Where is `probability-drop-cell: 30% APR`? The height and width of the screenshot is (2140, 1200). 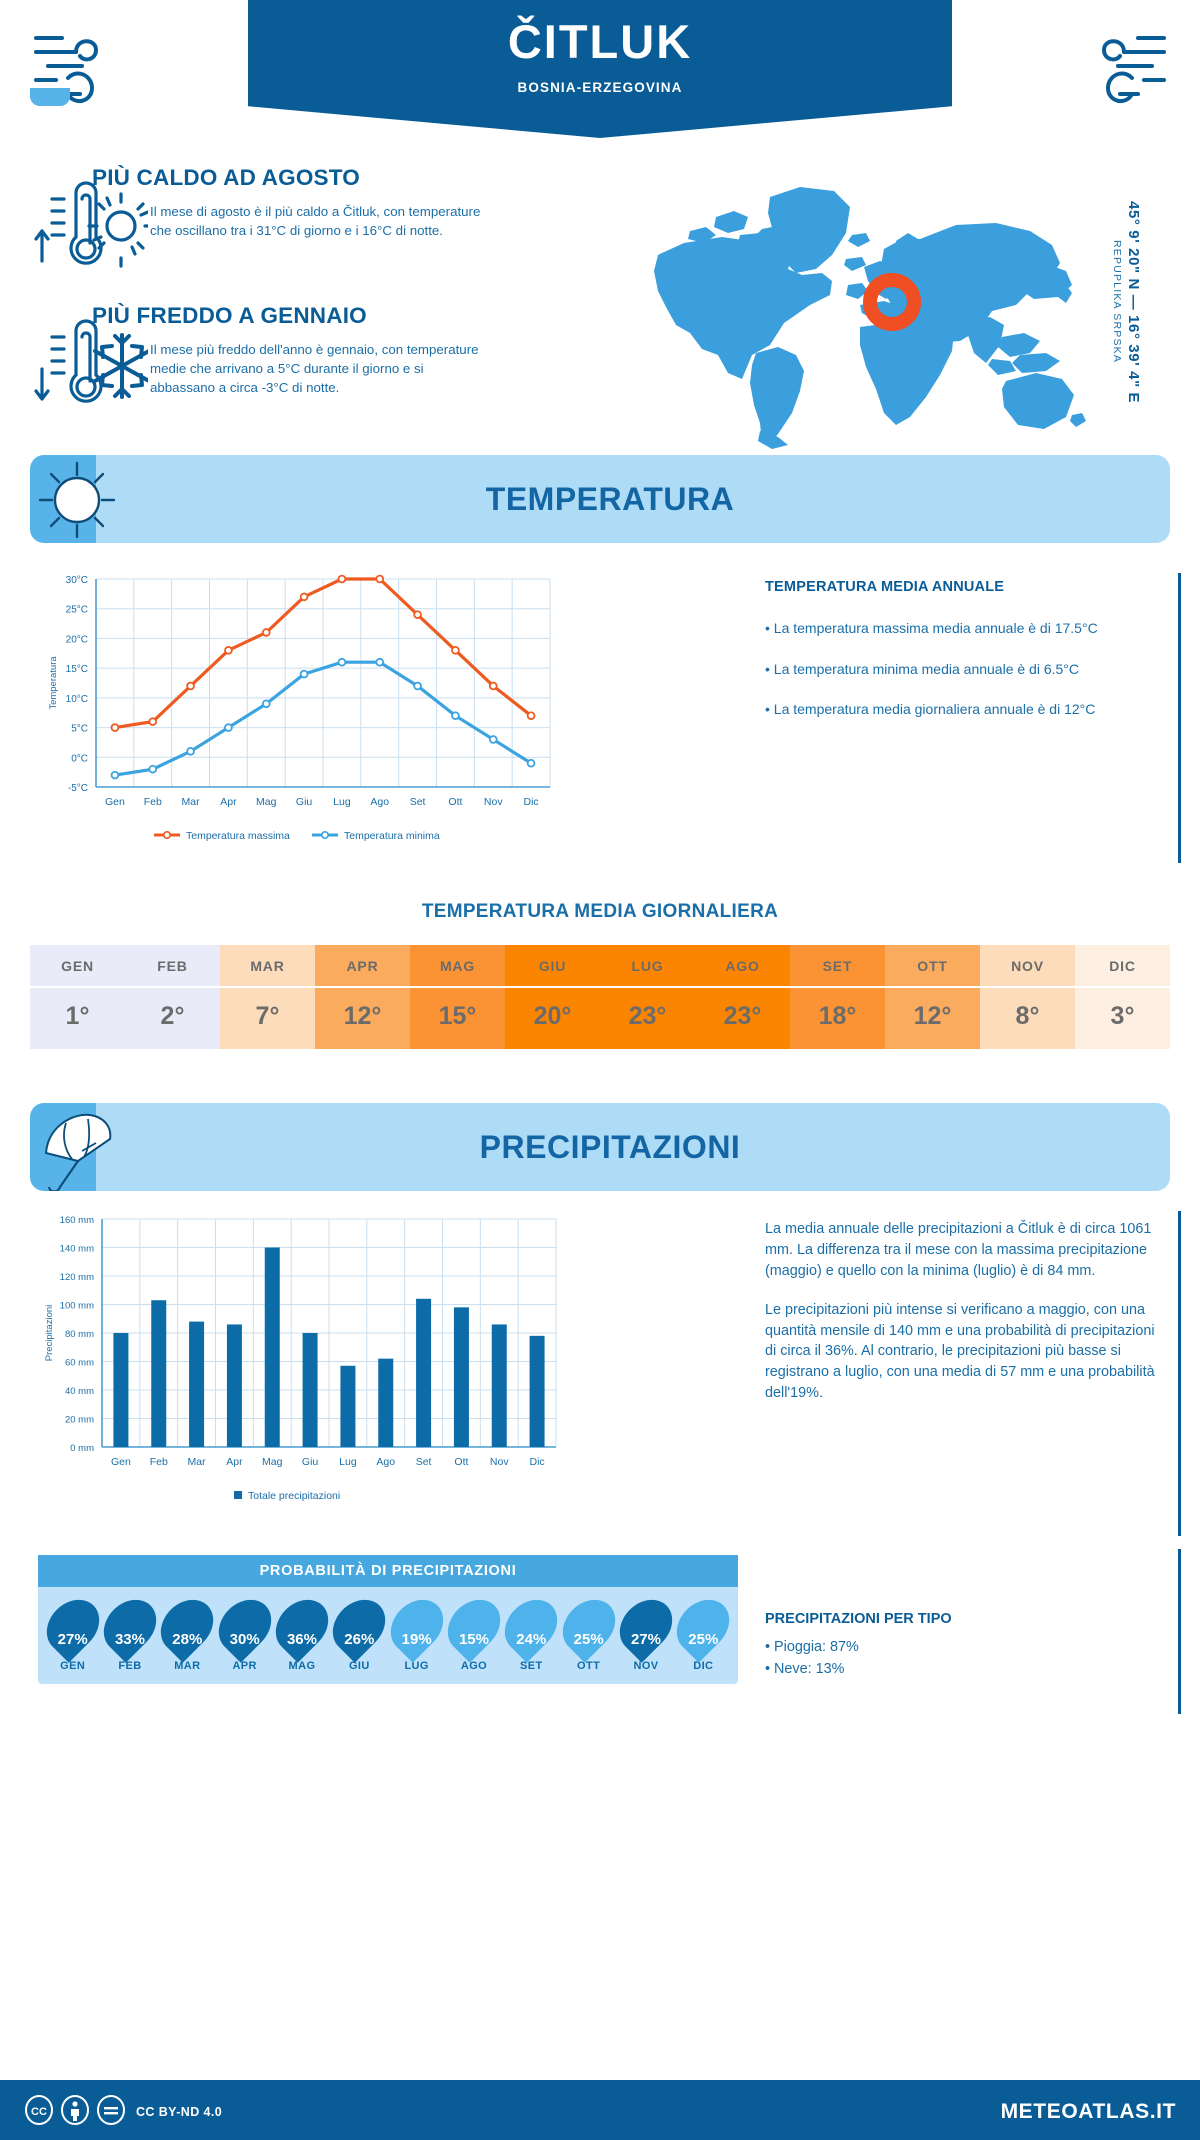
probability-drop-cell: 30% APR is located at coordinates (244, 1630).